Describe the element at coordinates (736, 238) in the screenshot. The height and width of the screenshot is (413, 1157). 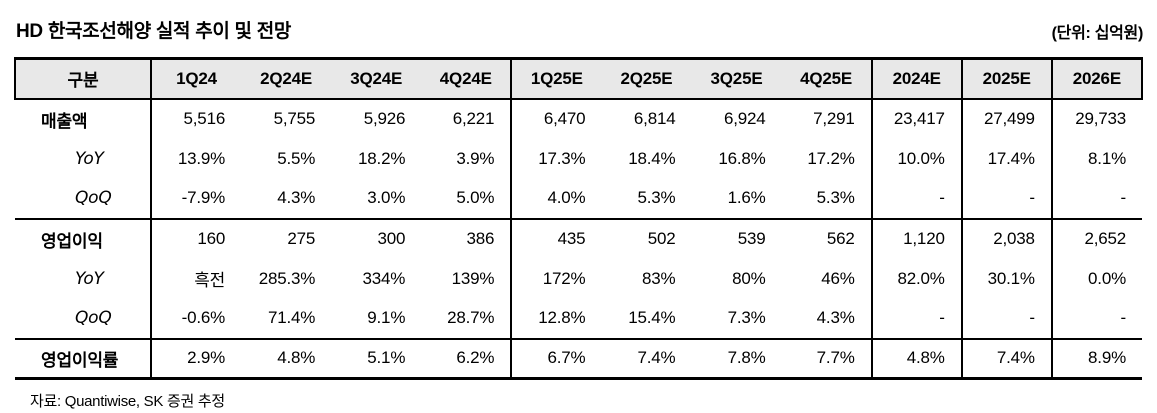
I see `table-cell: 539` at that location.